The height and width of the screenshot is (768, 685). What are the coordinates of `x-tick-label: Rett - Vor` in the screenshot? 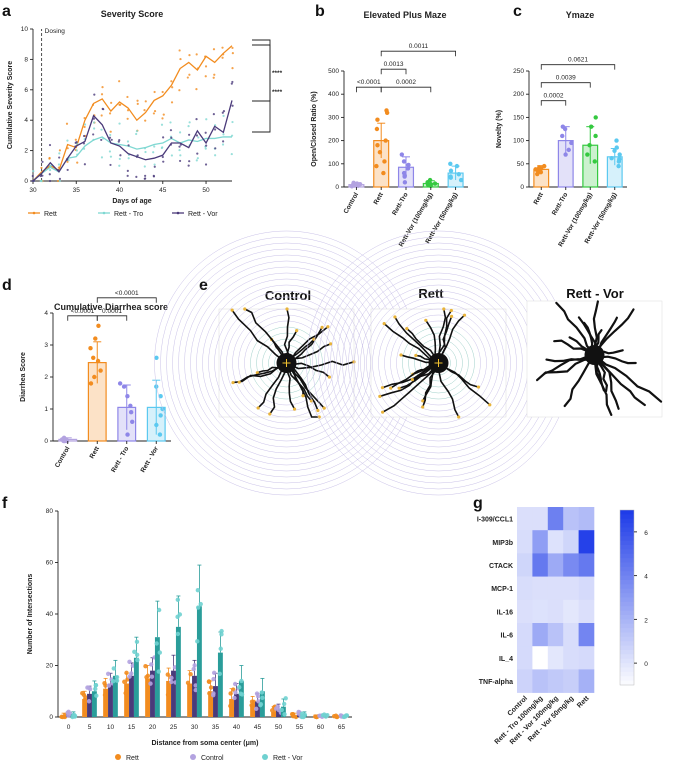 It's located at (150, 459).